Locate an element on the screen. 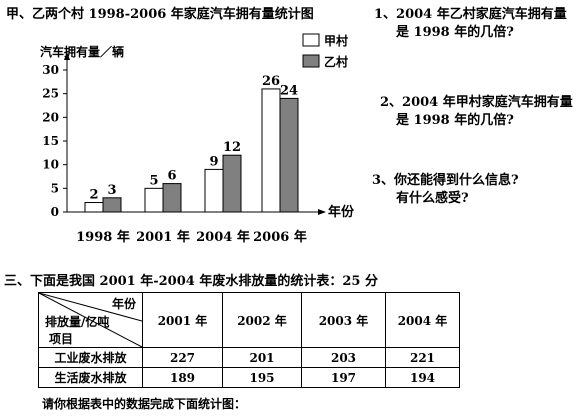 This screenshot has height=417, width=579. question-3-line-2: 有什么感受? is located at coordinates (432, 198).